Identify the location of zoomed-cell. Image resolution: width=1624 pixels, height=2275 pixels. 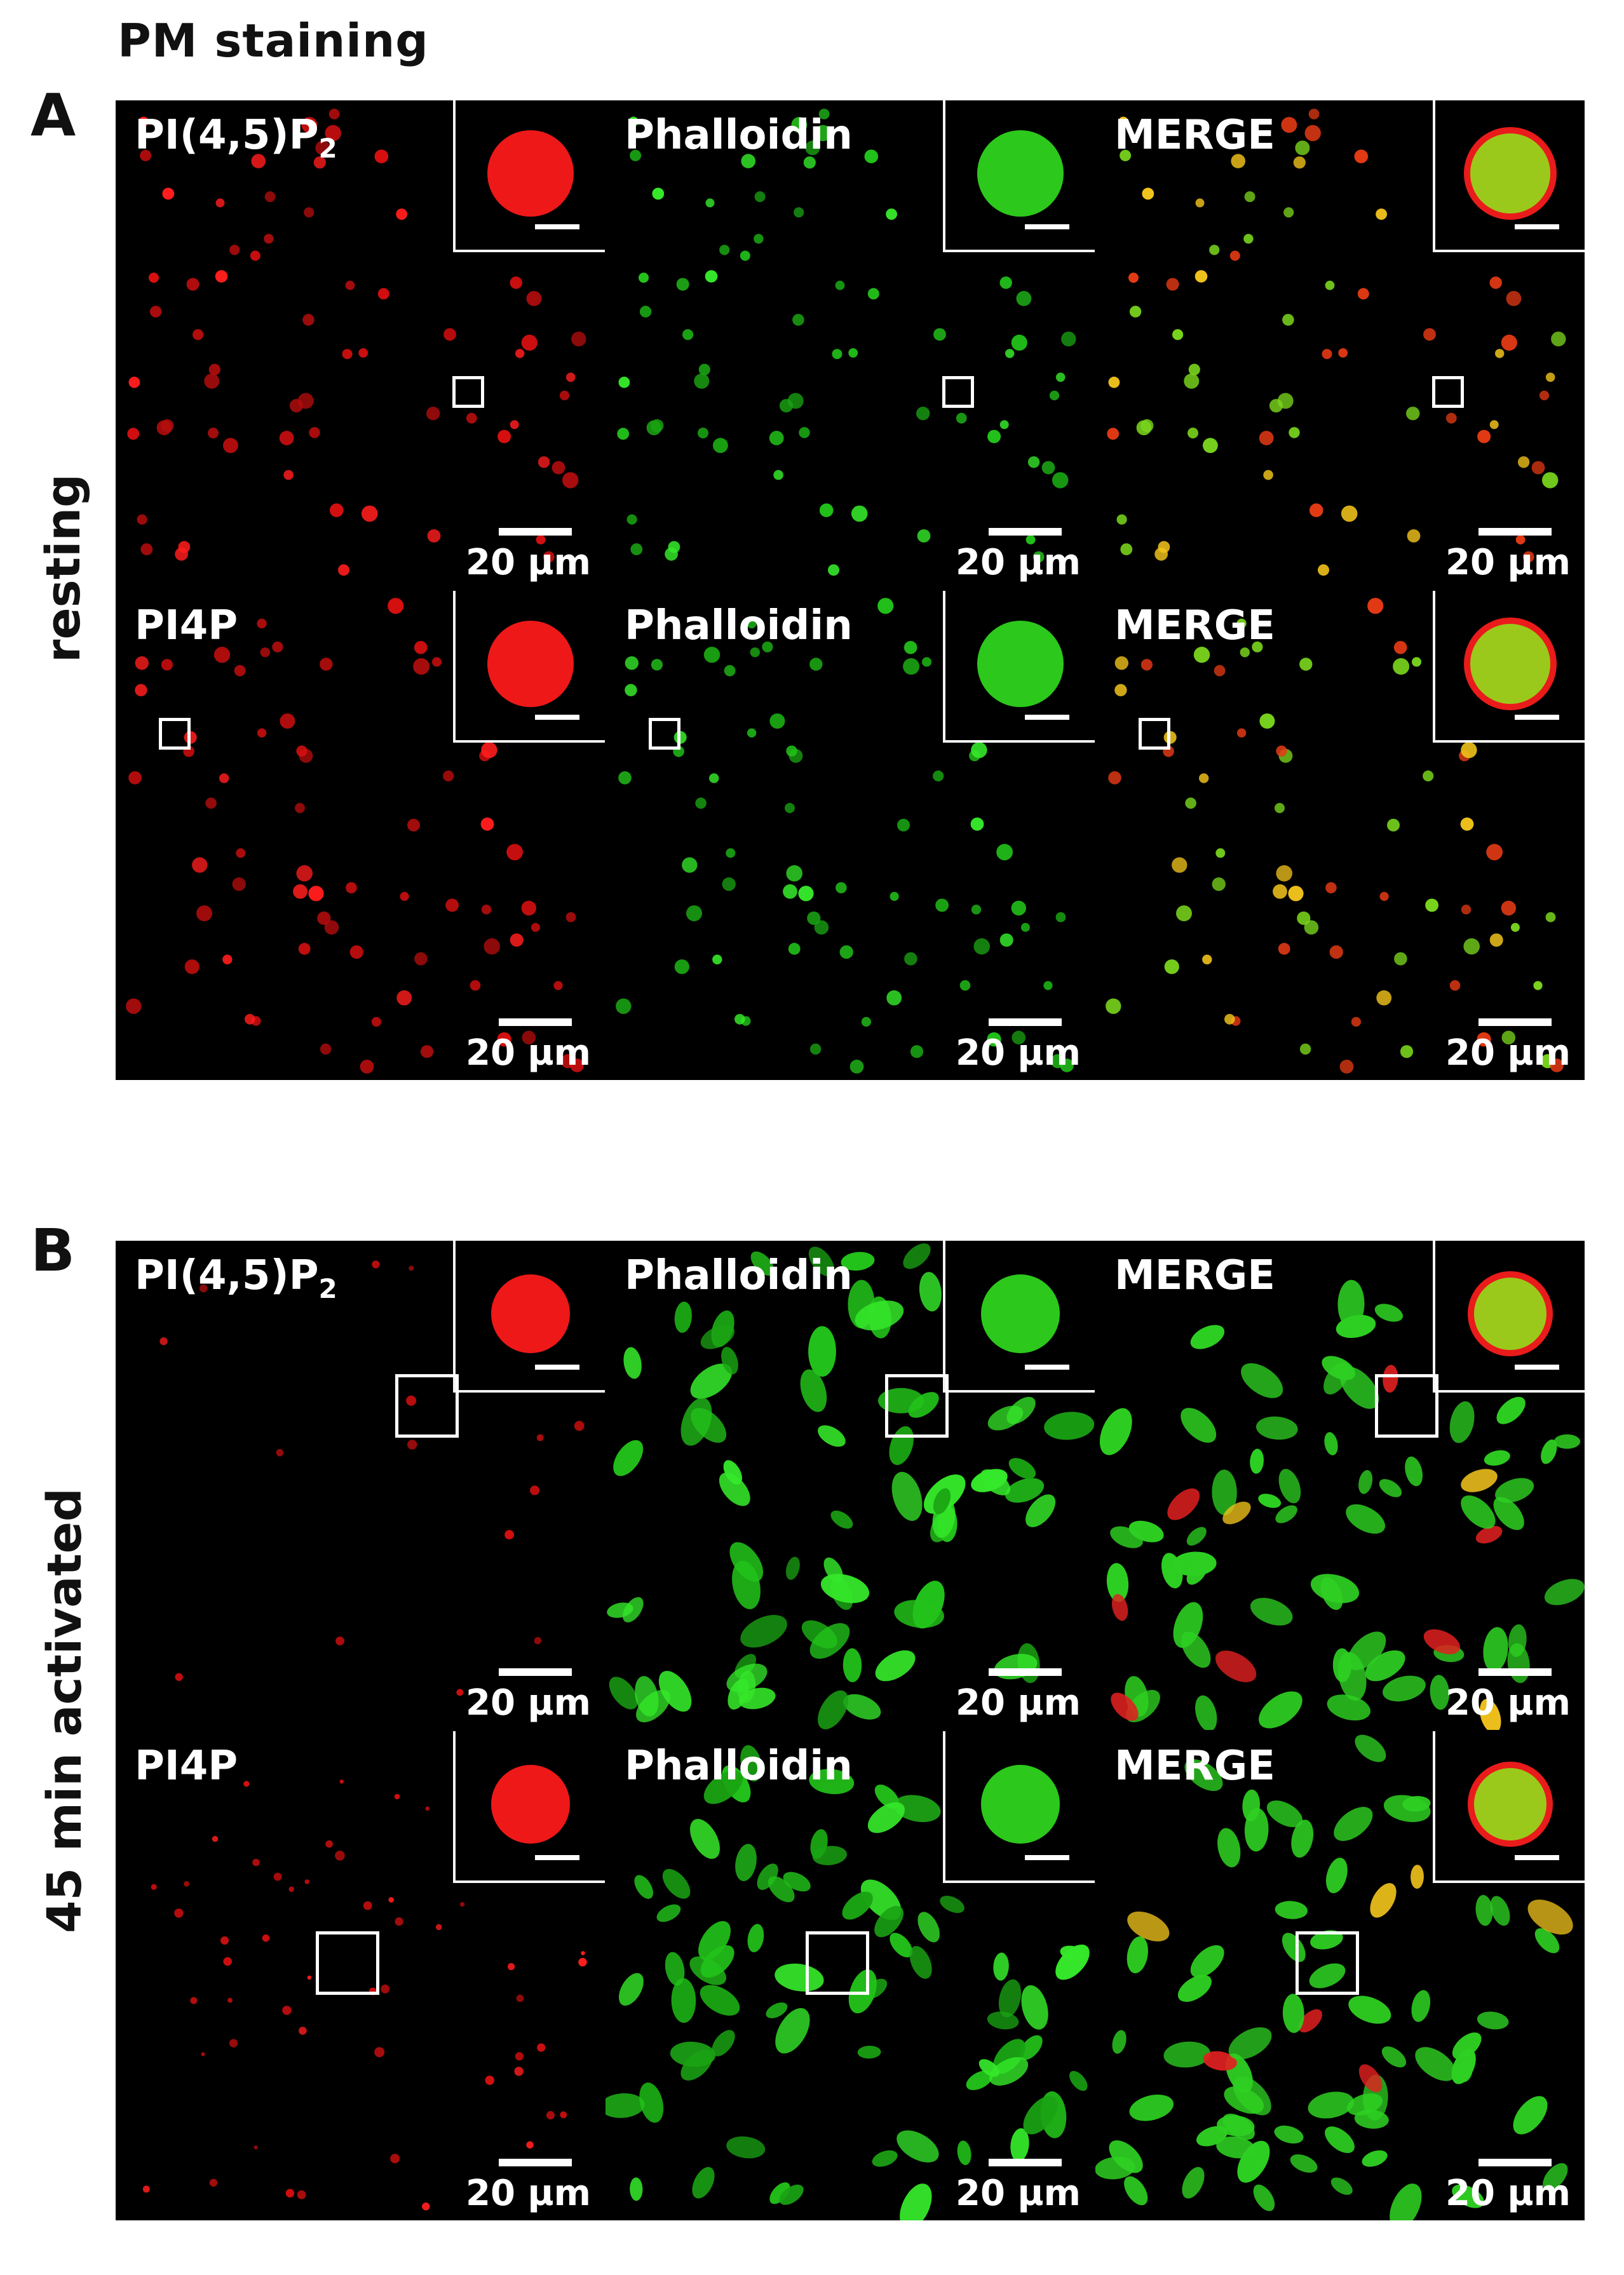
(1020, 173).